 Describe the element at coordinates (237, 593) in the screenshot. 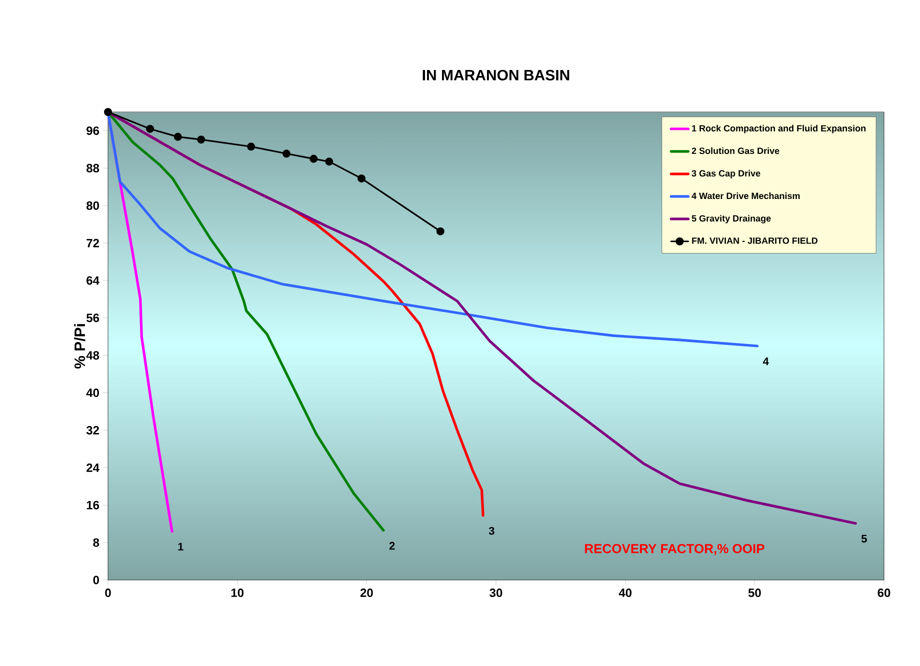

I see `x-tick-label: 10` at that location.